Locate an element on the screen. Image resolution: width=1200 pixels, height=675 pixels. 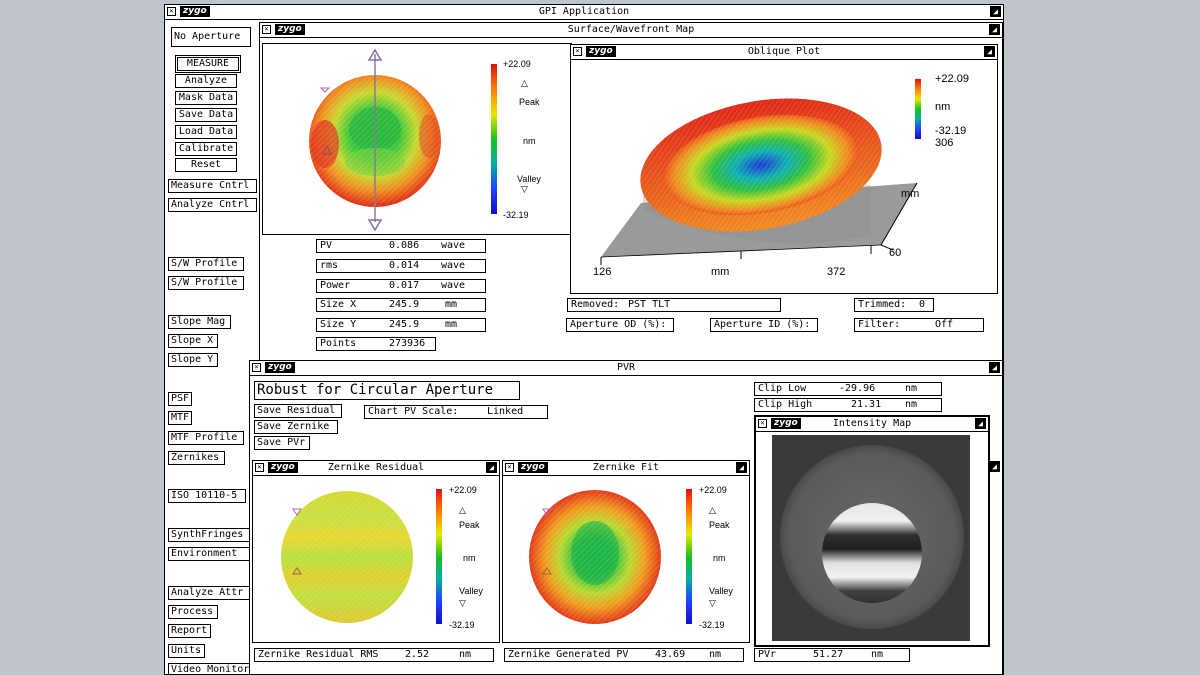
app-title-bar: × zygo GPI Application ◢ is located at coordinates (584, 12).